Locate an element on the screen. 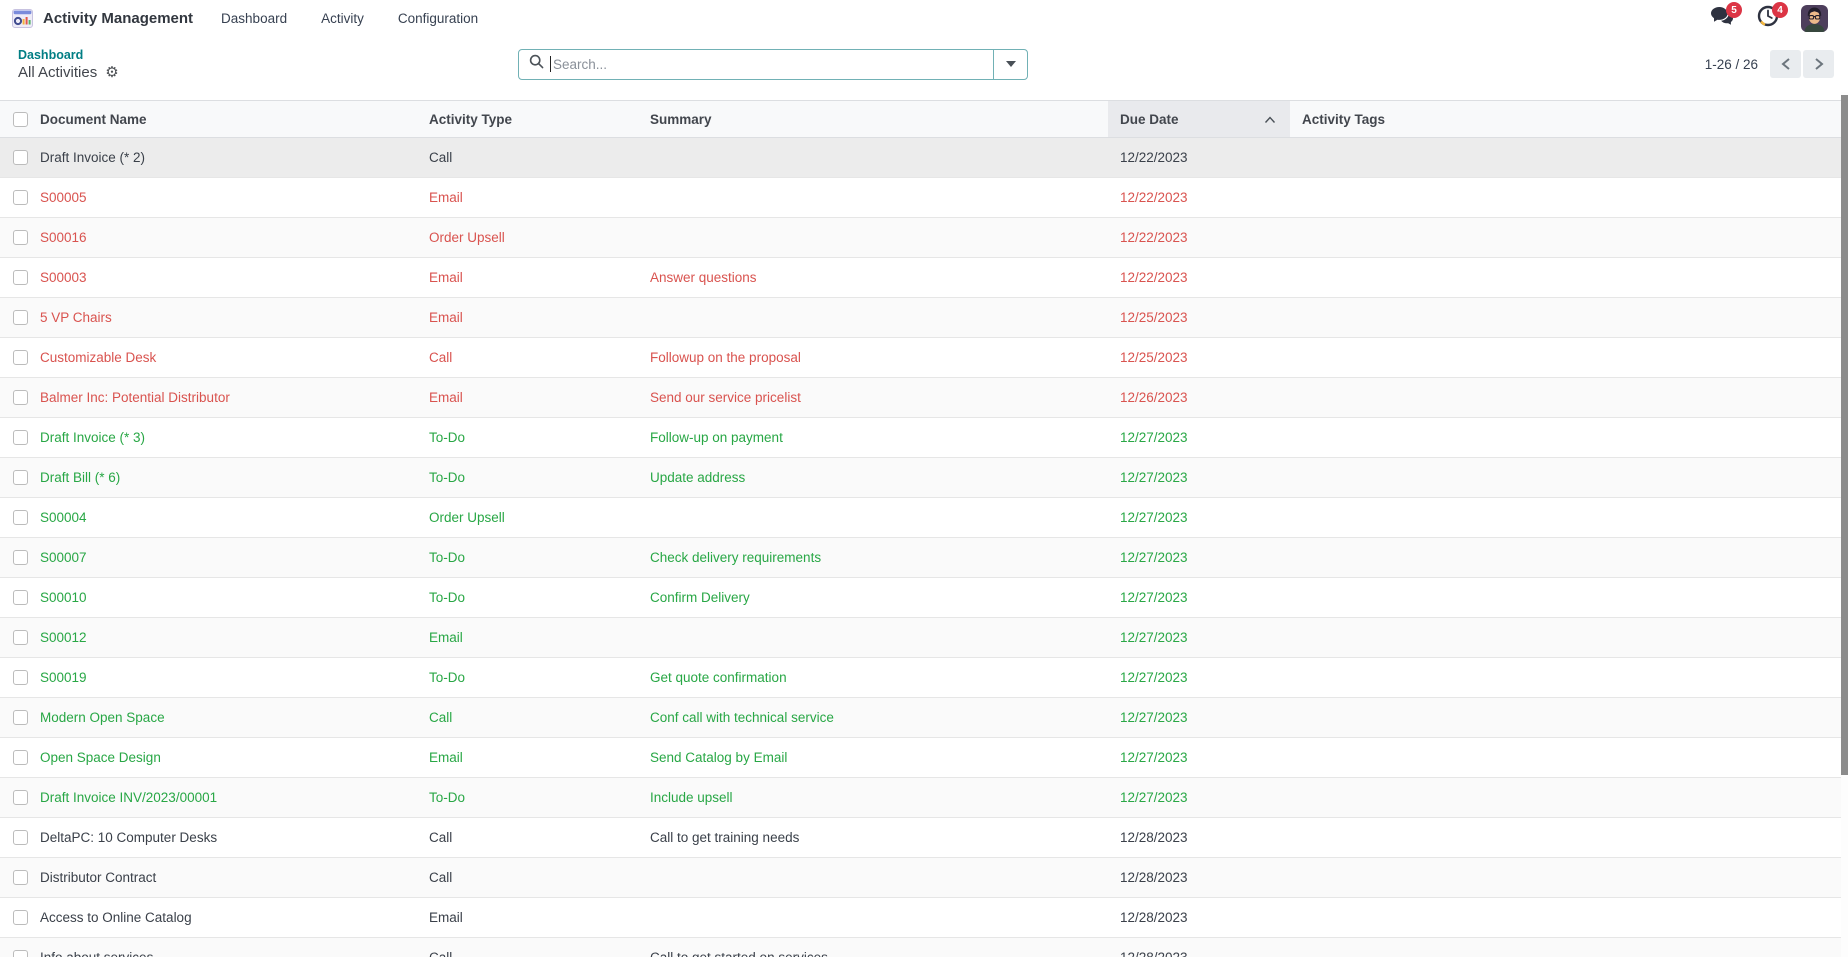 This screenshot has width=1848, height=957. cell-due-date: 12/26/2023 is located at coordinates (1154, 397).